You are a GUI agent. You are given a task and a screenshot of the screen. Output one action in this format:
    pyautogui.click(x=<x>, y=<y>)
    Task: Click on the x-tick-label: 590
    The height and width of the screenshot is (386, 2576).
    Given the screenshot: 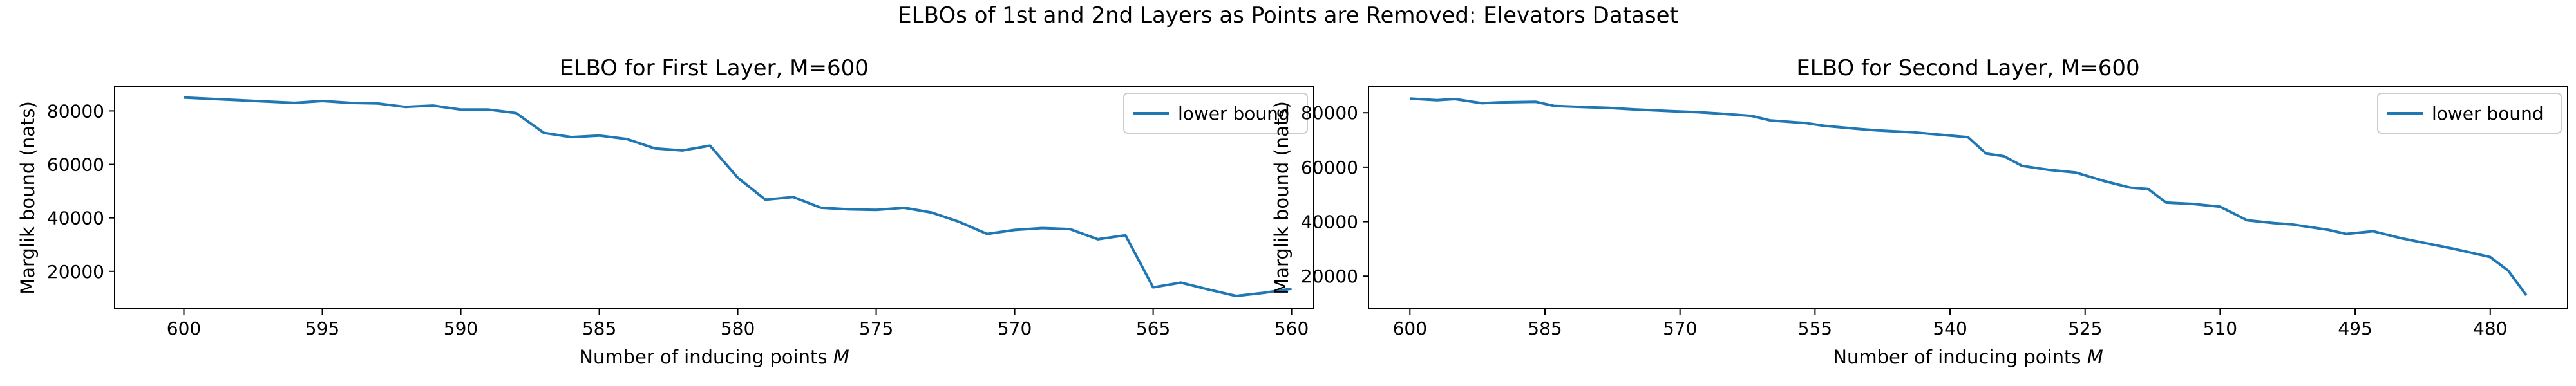 What is the action you would take?
    pyautogui.click(x=461, y=328)
    